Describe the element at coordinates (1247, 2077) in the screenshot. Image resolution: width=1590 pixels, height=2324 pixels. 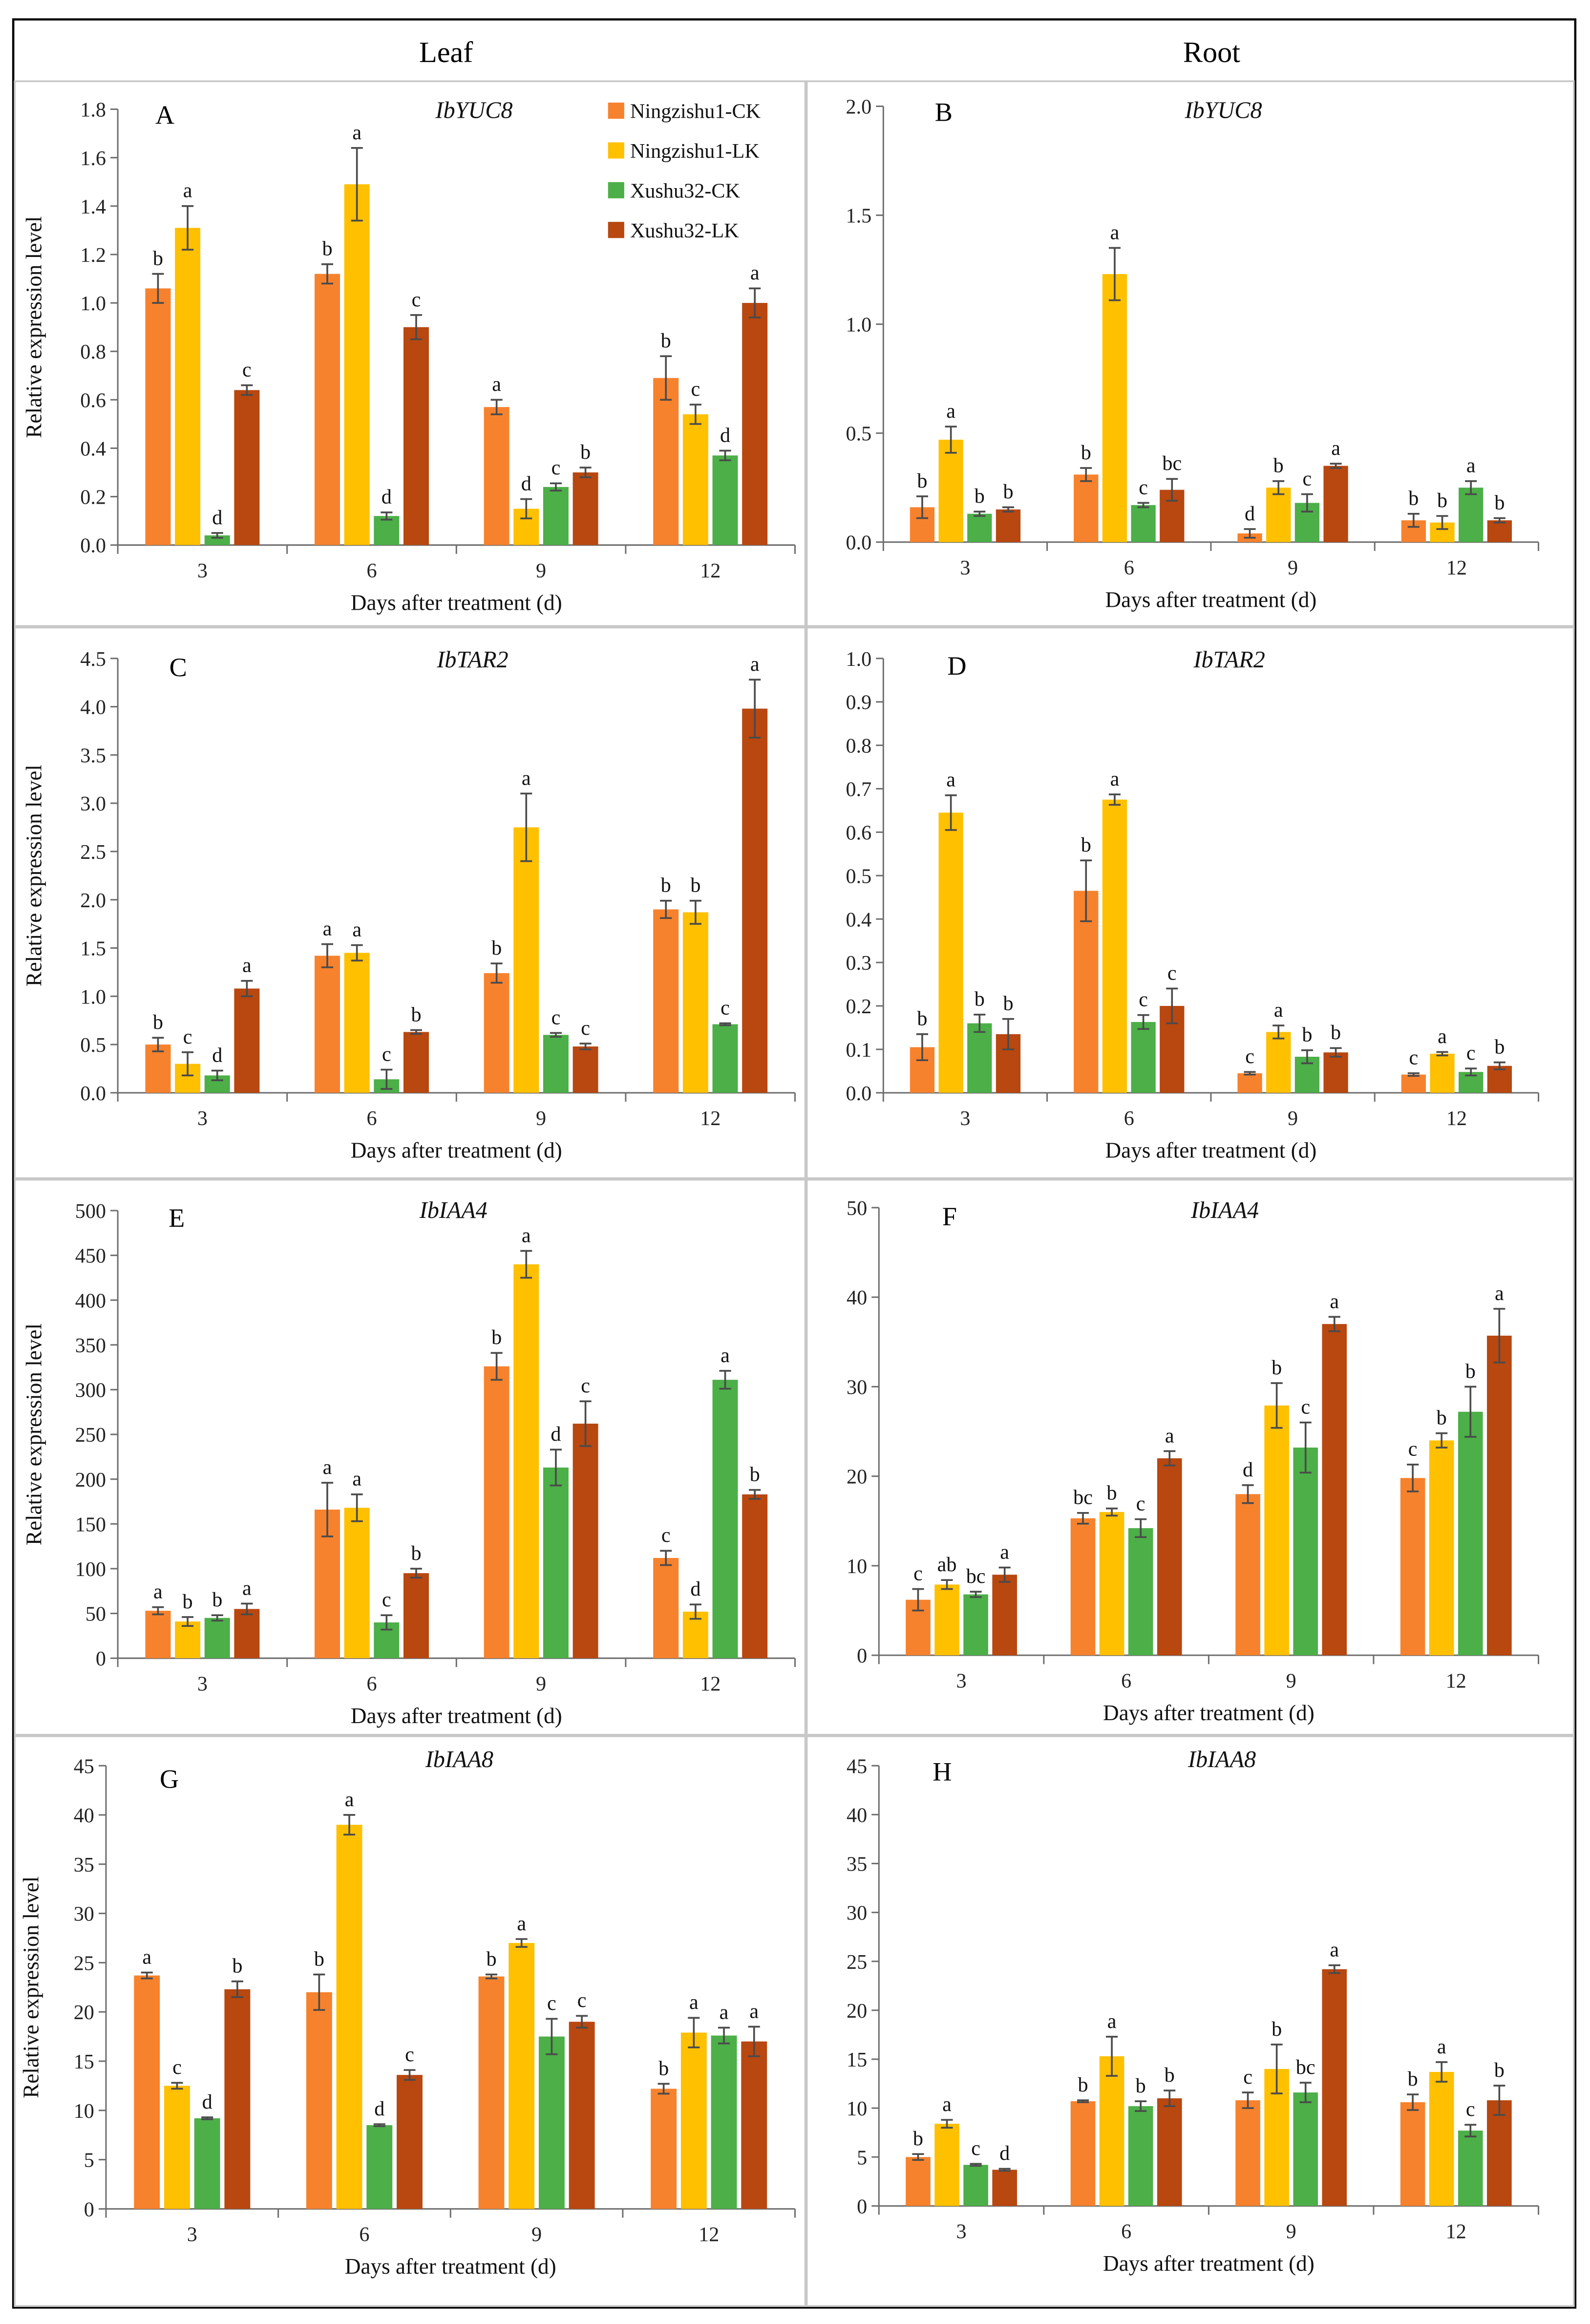
I see `significance-letter-h-day9-ningzishu1-ck: c` at that location.